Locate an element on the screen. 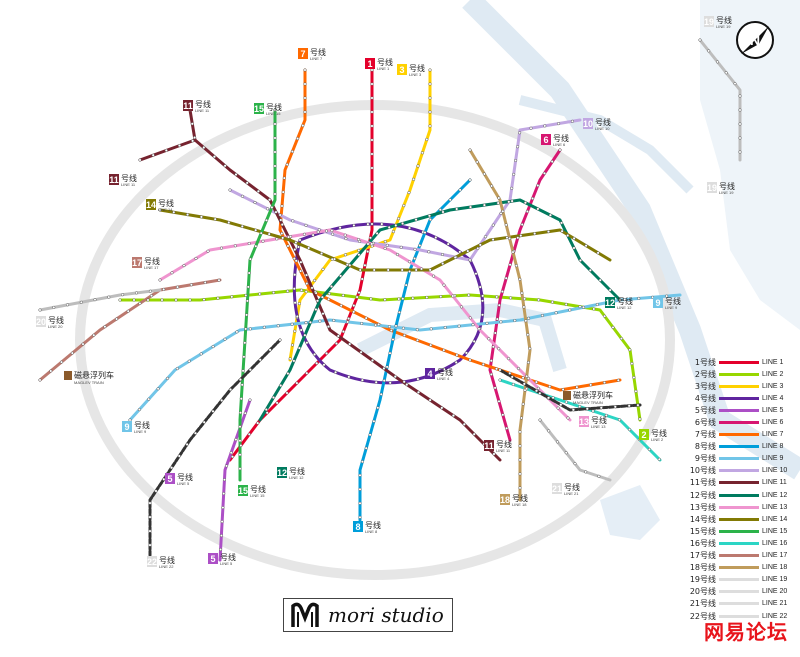 The image size is (800, 657). line-tag-english: LINE 20 is located at coordinates (55, 326).